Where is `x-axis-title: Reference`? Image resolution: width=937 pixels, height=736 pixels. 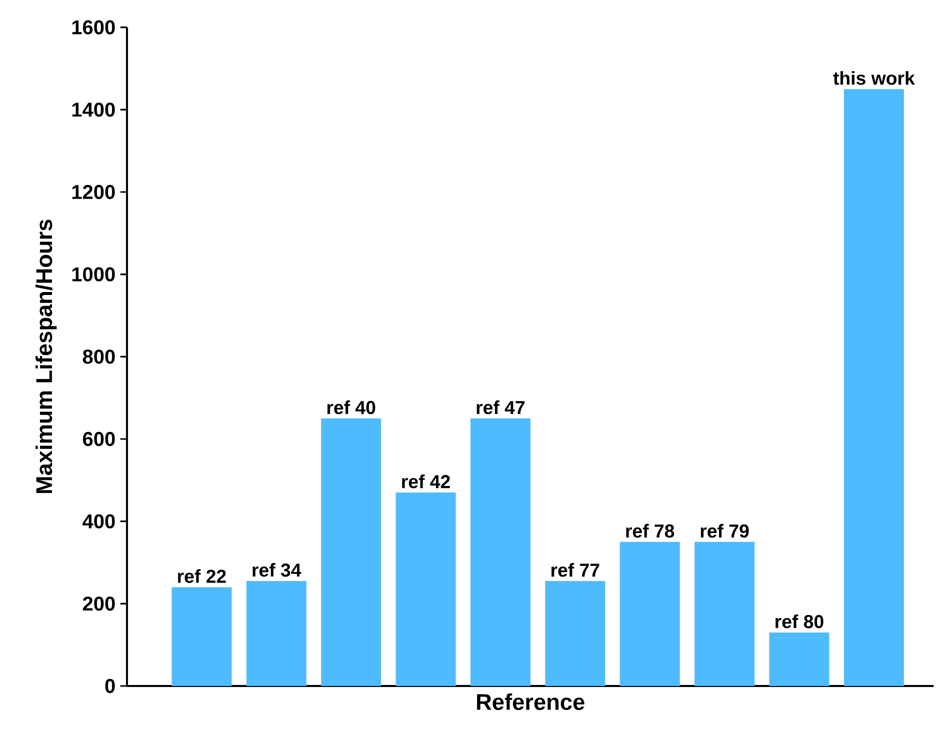
x-axis-title: Reference is located at coordinates (530, 701).